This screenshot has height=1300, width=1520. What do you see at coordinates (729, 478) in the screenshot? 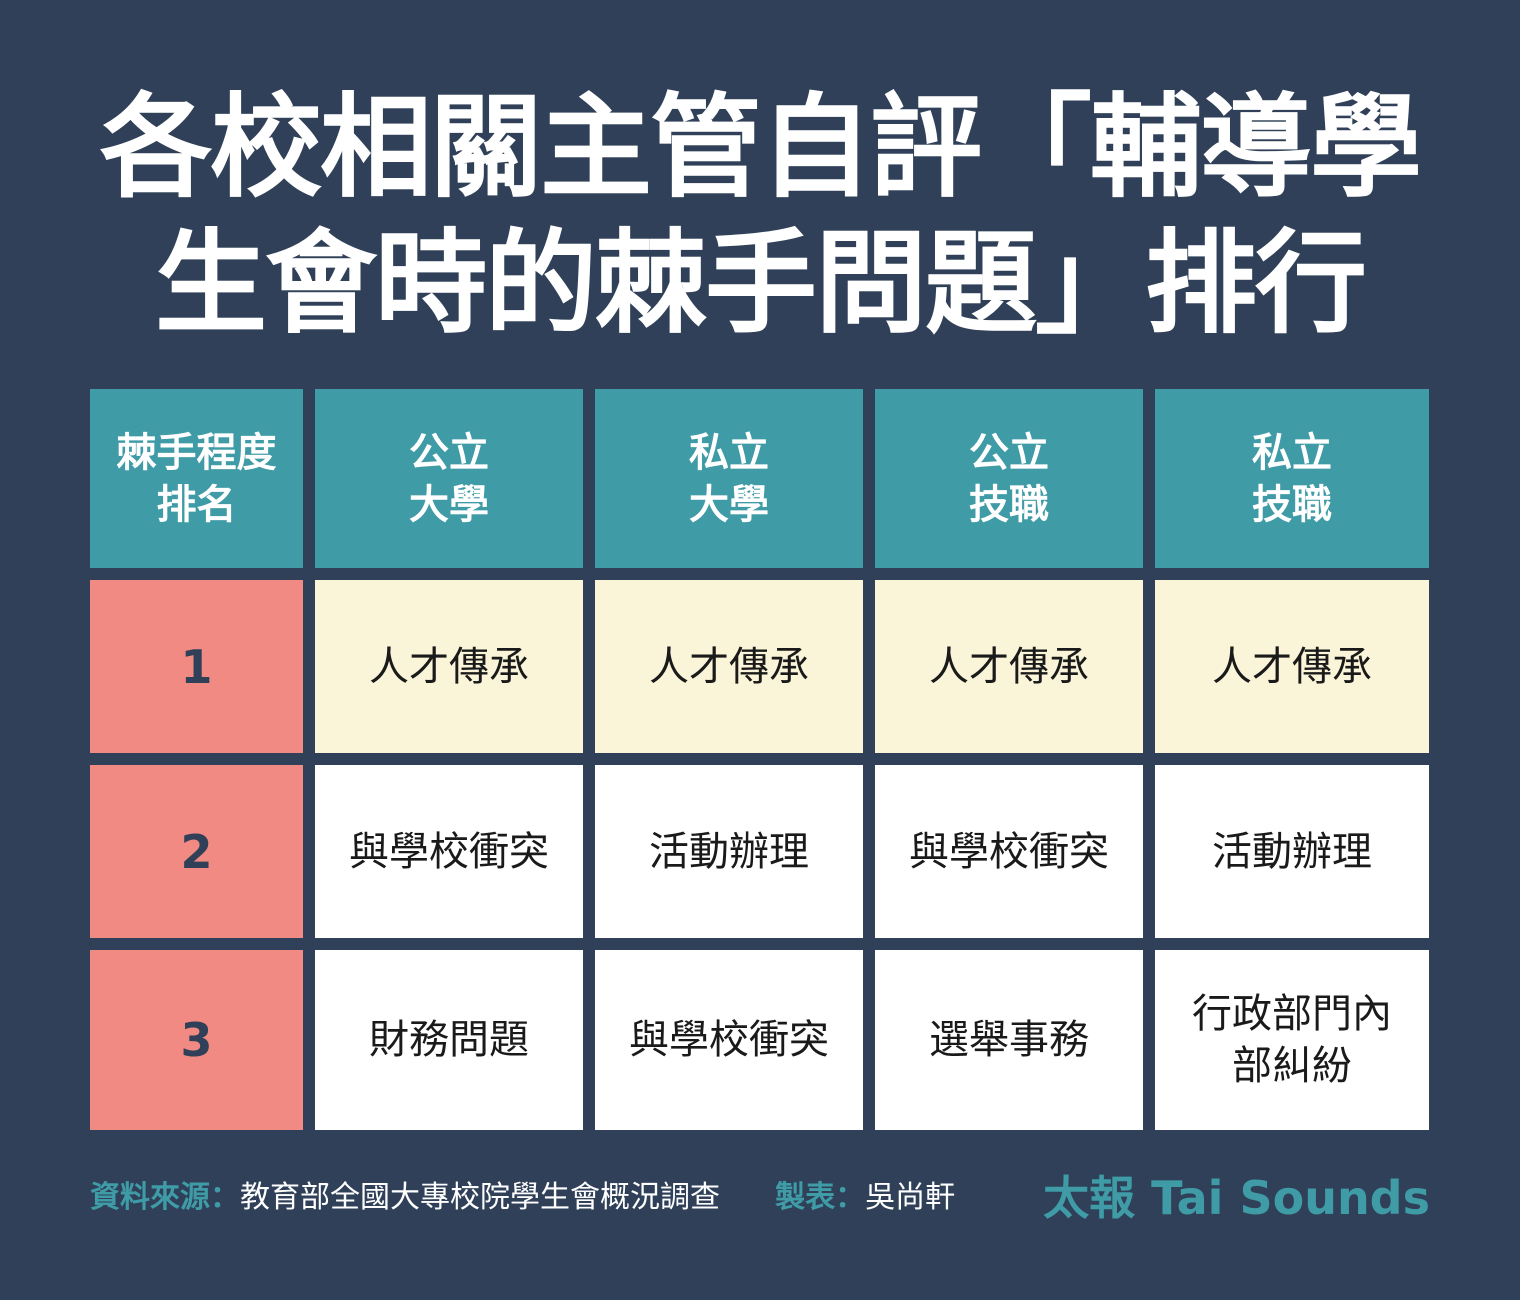
I see `header-cell: 私立 大學` at bounding box center [729, 478].